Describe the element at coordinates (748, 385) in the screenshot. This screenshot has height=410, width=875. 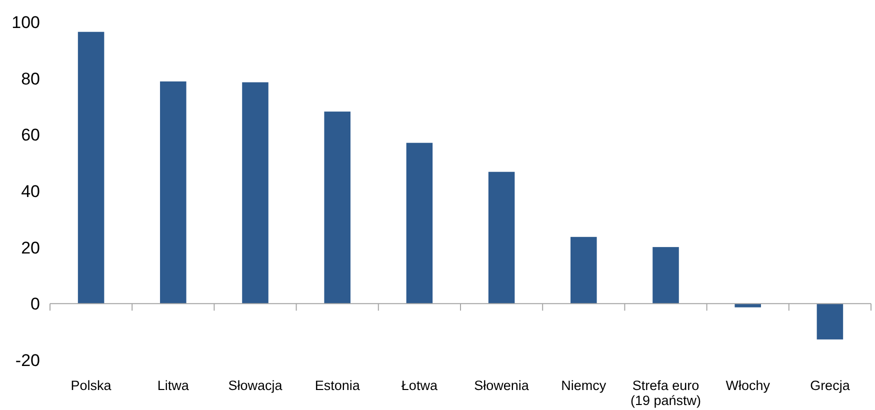
I see `x-tick-label: Włochy` at that location.